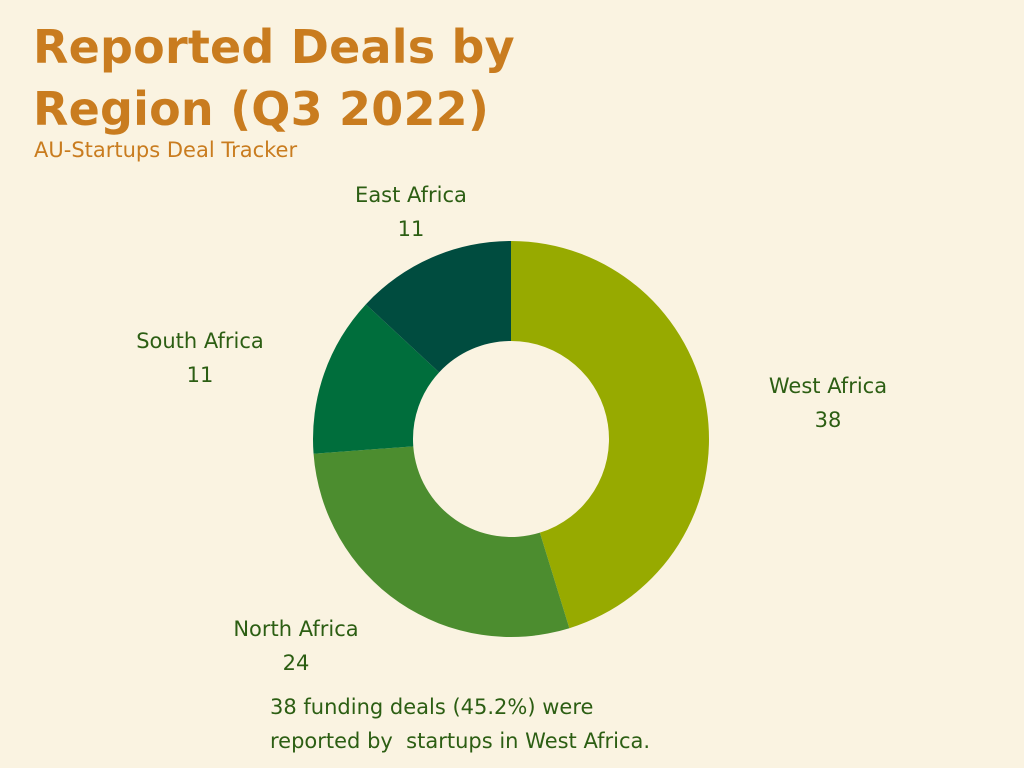 Image resolution: width=1024 pixels, height=768 pixels. I want to click on slice-west-africa, so click(610, 435).